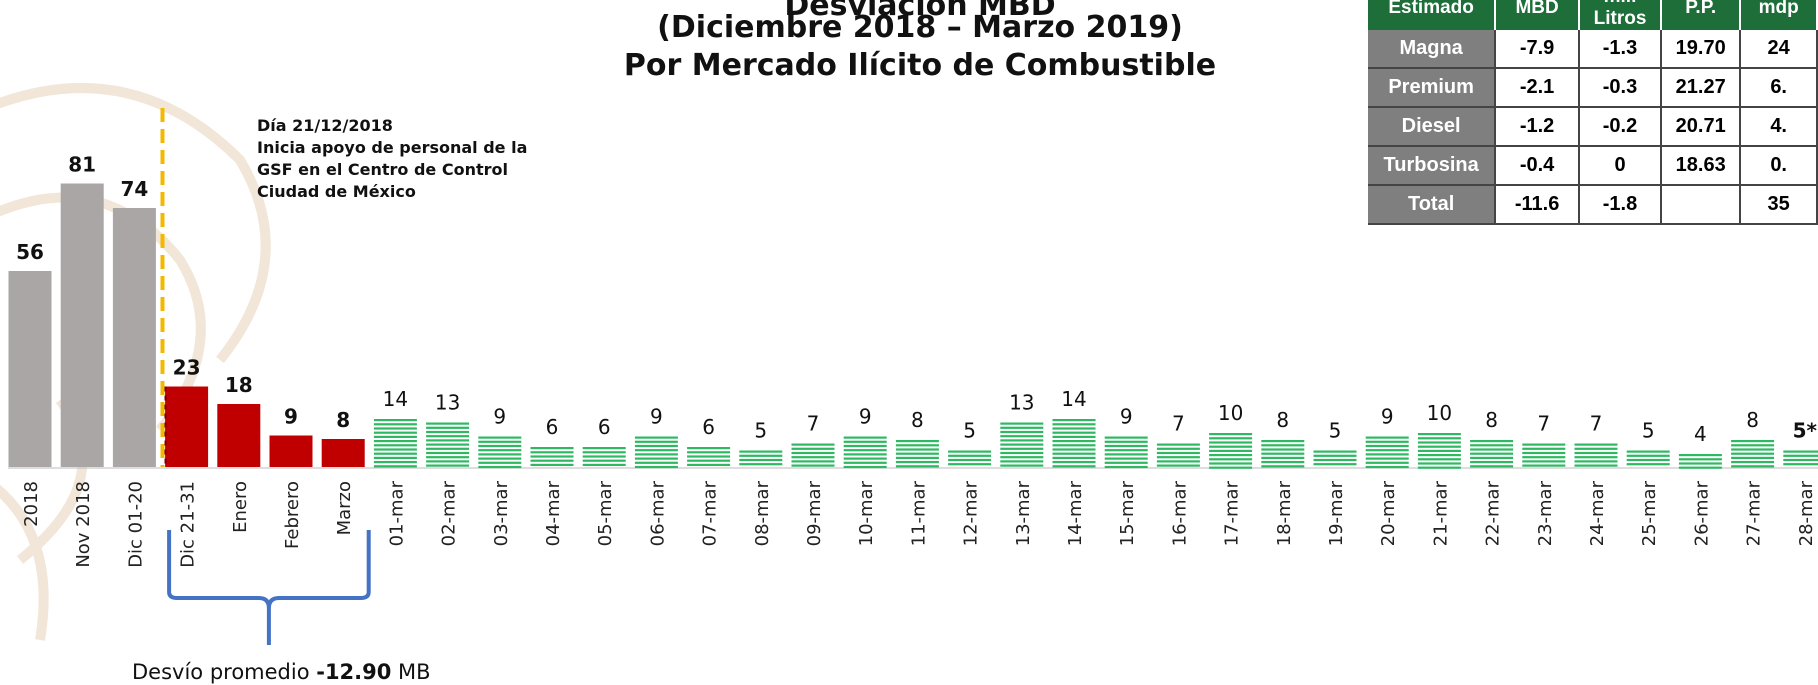 The width and height of the screenshot is (1818, 685). Describe the element at coordinates (82, 165) in the screenshot. I see `value-label: 81` at that location.